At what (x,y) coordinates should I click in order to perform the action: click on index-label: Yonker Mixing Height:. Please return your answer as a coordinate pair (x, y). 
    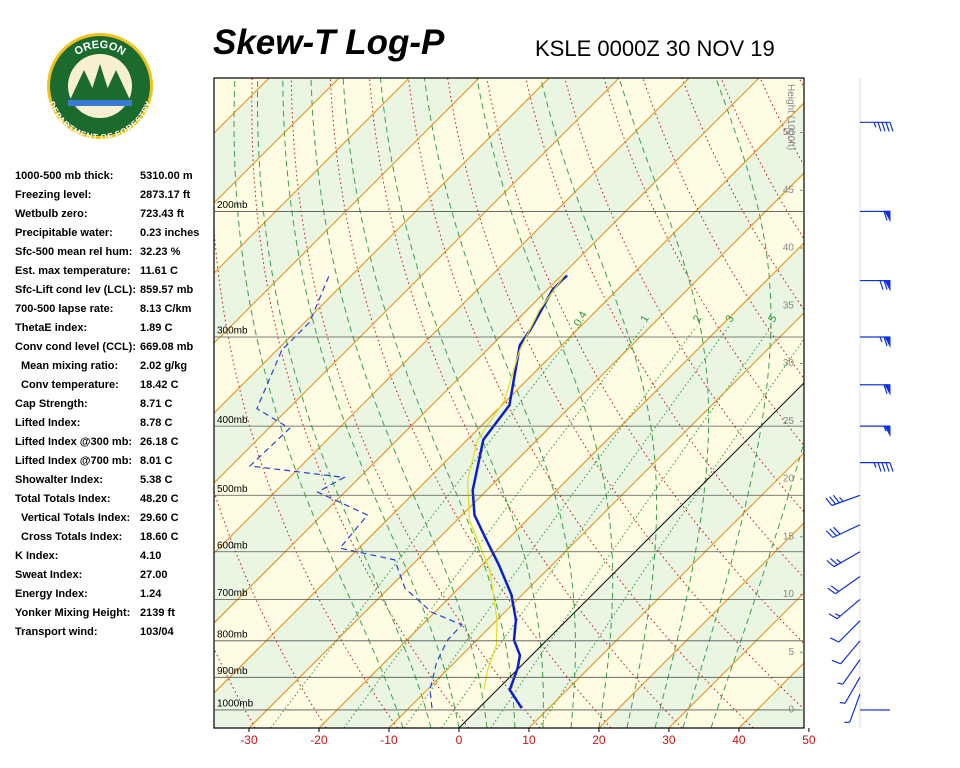
    Looking at the image, I should click on (72, 613).